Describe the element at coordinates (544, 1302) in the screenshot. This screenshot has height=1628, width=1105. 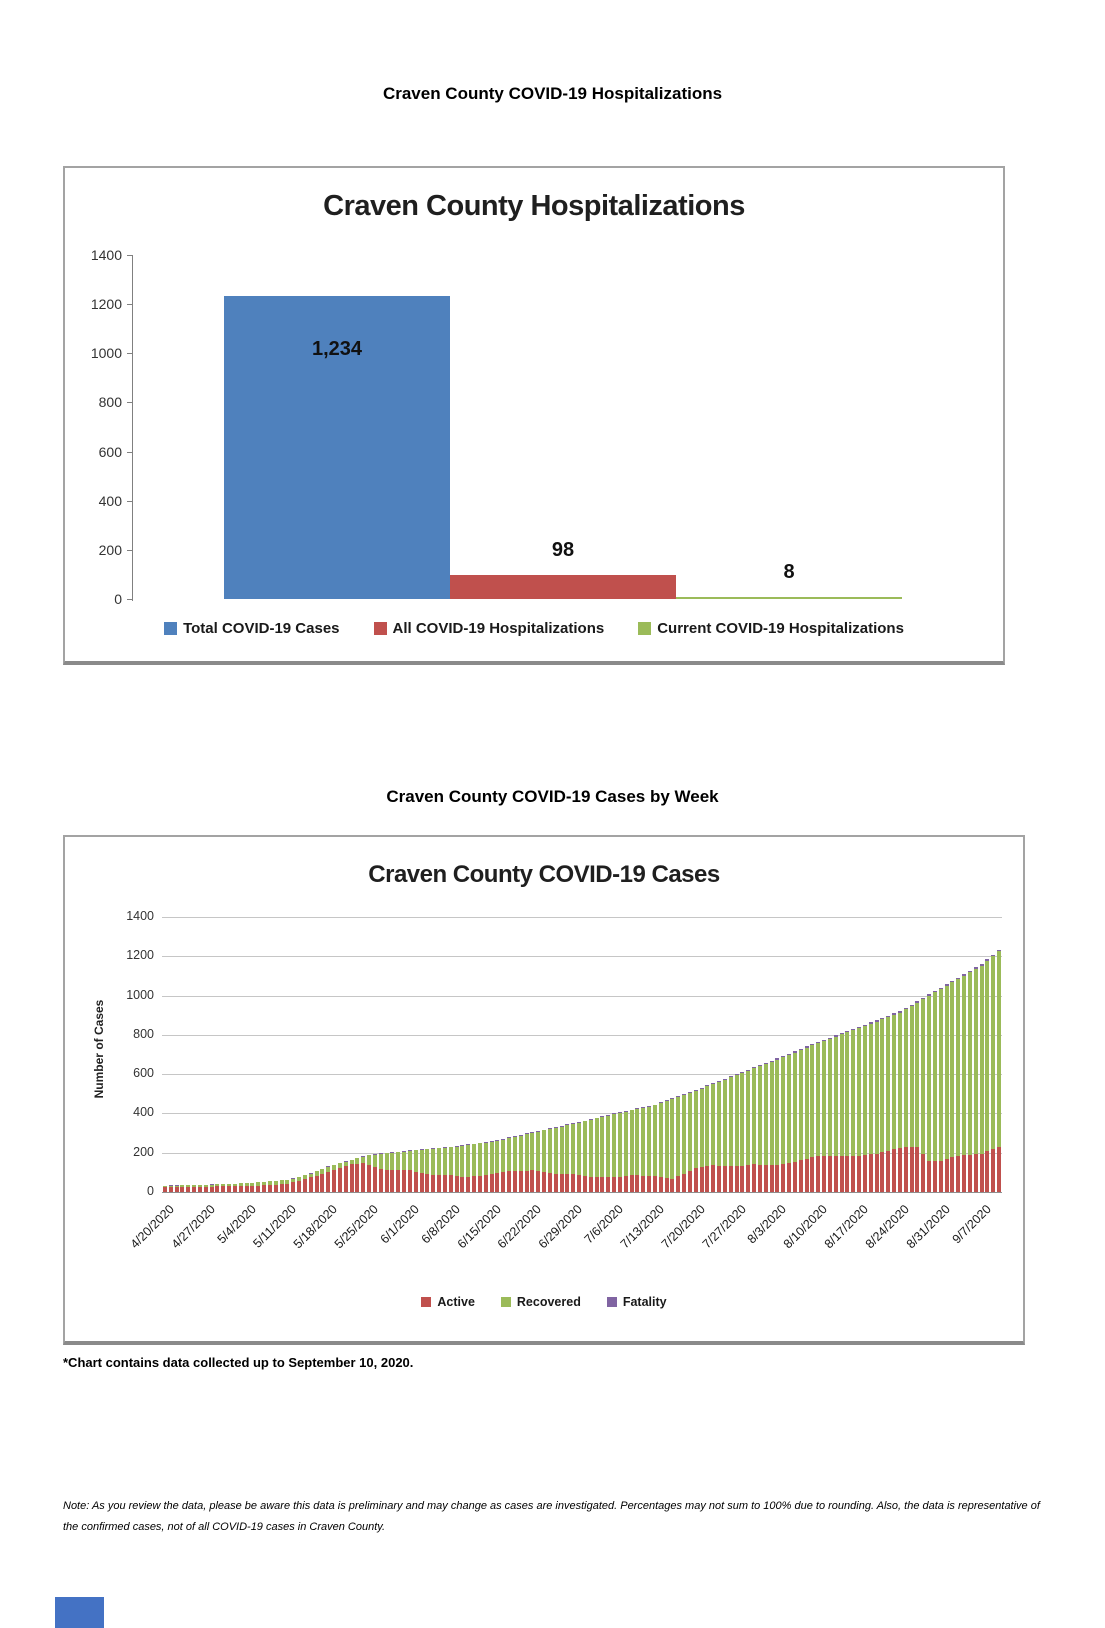
I see `chart2-legend: Active Recovered Fatality` at that location.